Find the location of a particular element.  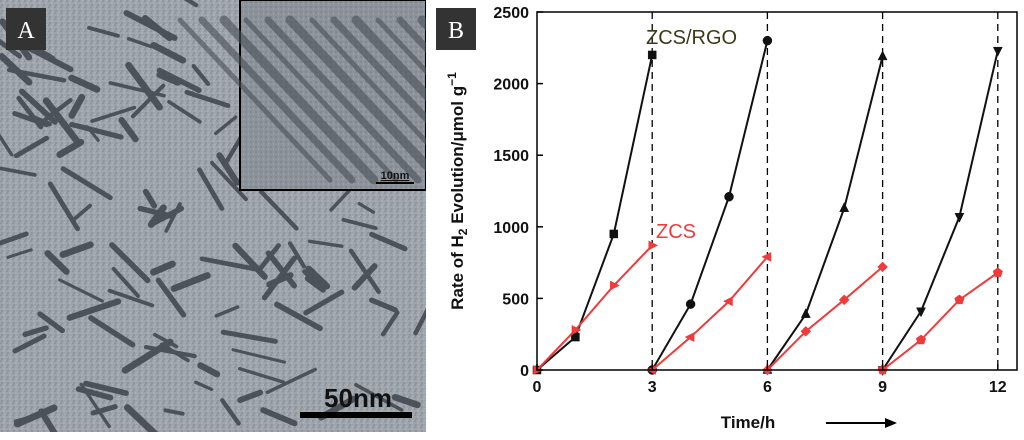

scale-bar is located at coordinates (356, 415).